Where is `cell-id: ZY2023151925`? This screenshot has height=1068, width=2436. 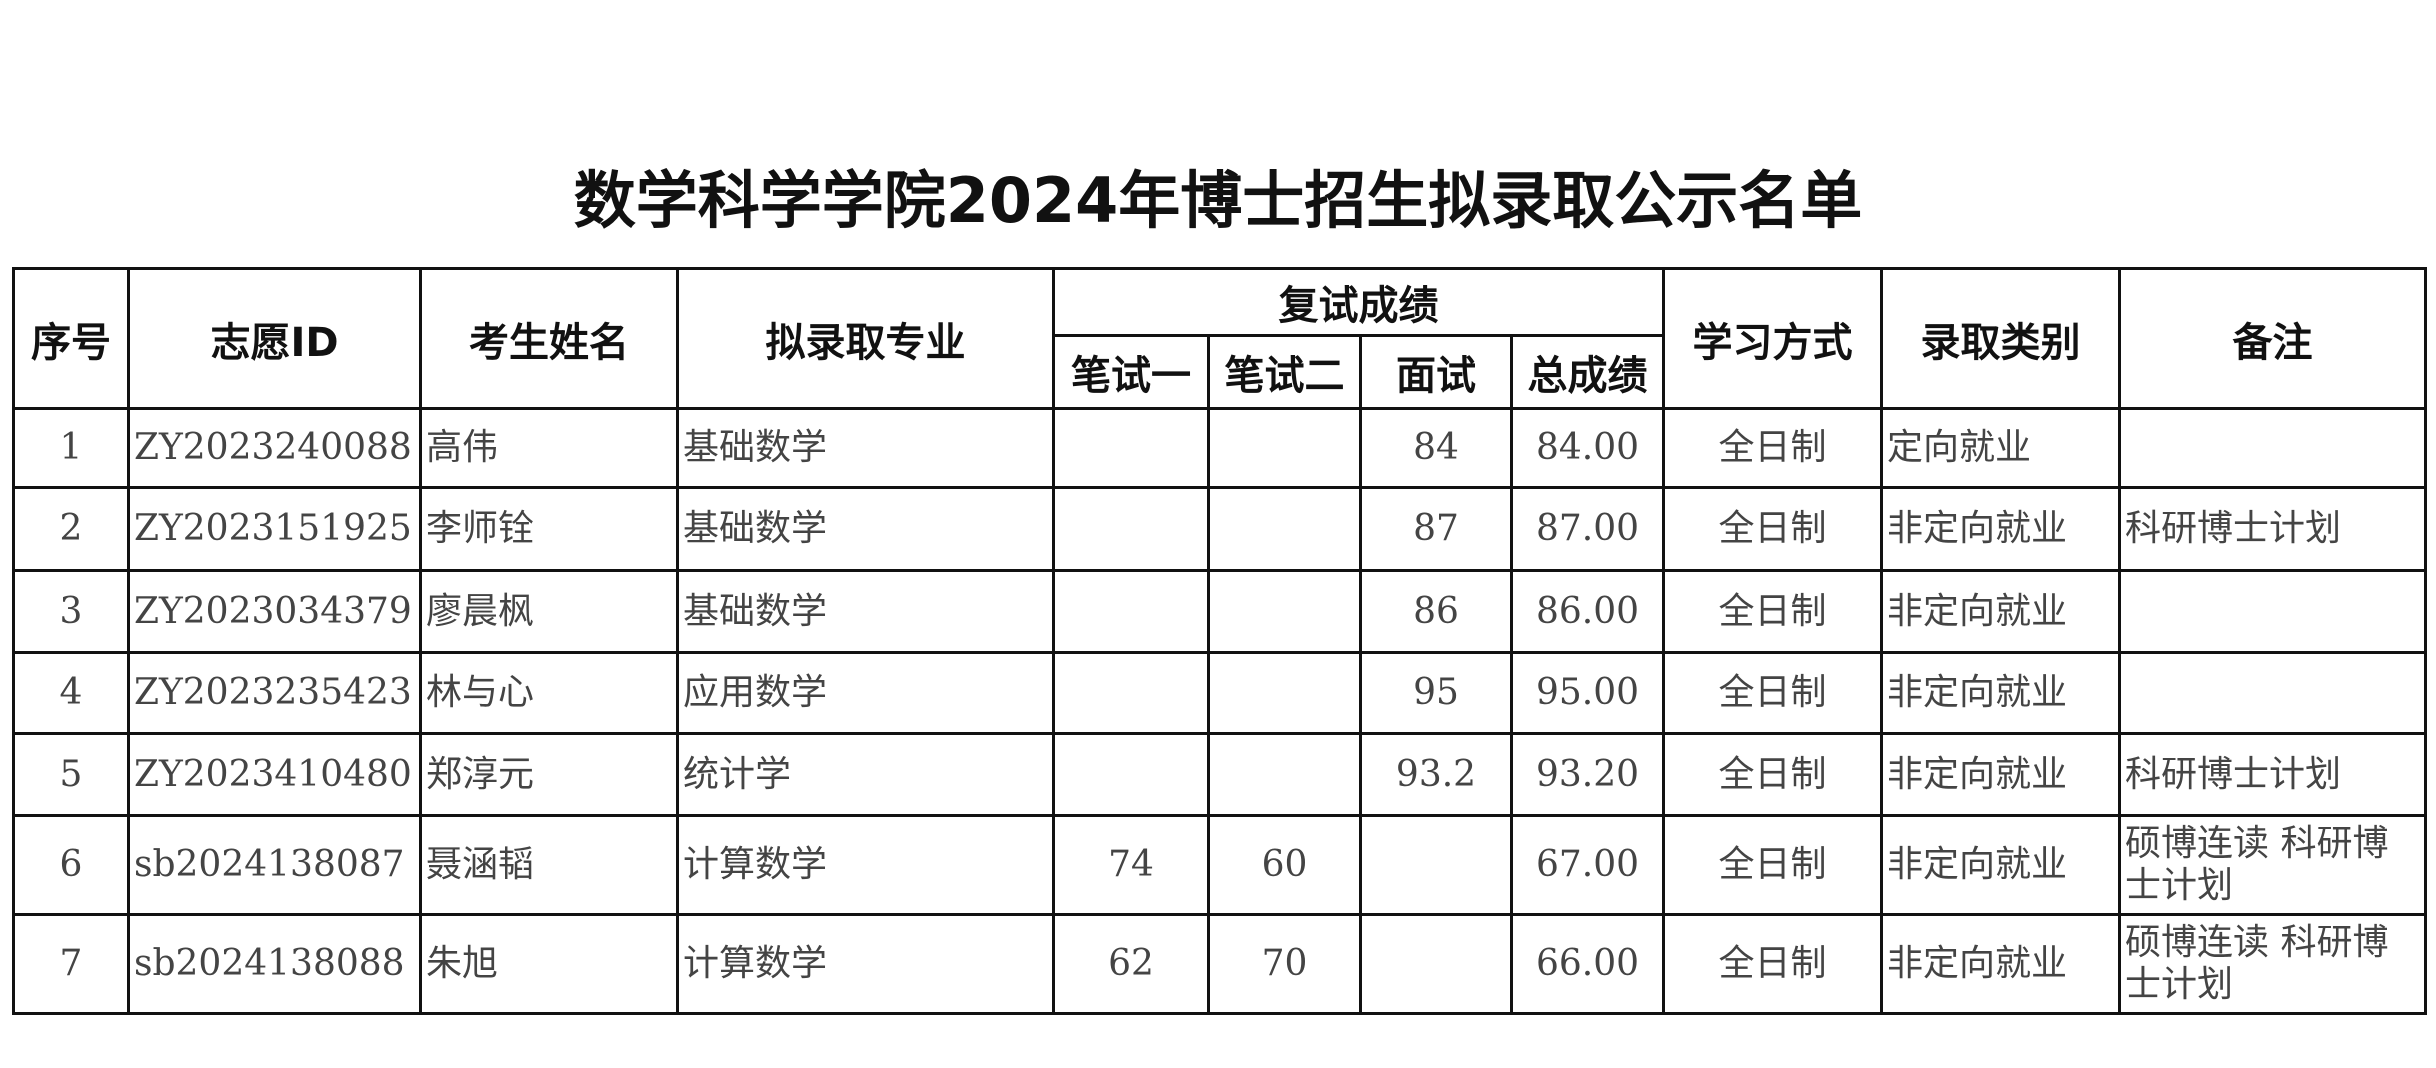
cell-id: ZY2023151925 is located at coordinates (274, 529).